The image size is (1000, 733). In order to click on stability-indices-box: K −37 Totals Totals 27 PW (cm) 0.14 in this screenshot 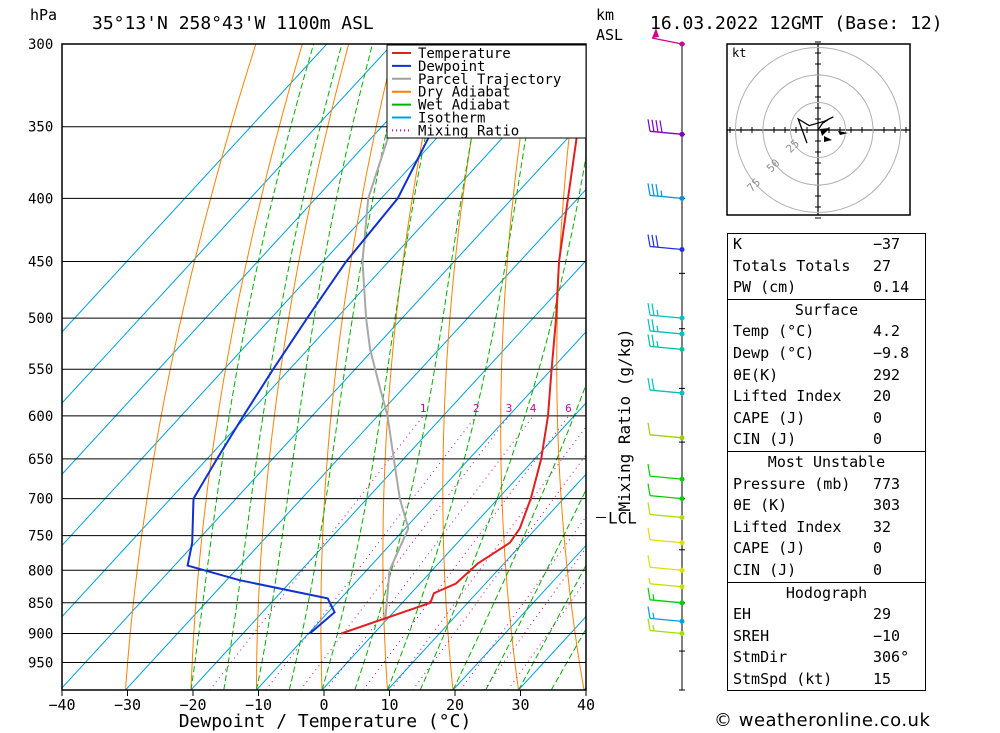, I will do `click(826, 266)`.